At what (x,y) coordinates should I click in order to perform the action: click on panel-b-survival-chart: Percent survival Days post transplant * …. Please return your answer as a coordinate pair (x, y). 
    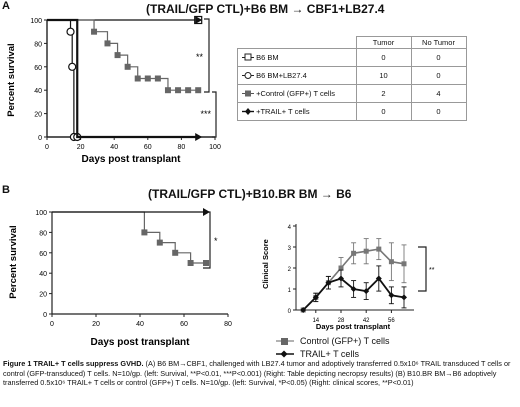
    Looking at the image, I should click on (120, 278).